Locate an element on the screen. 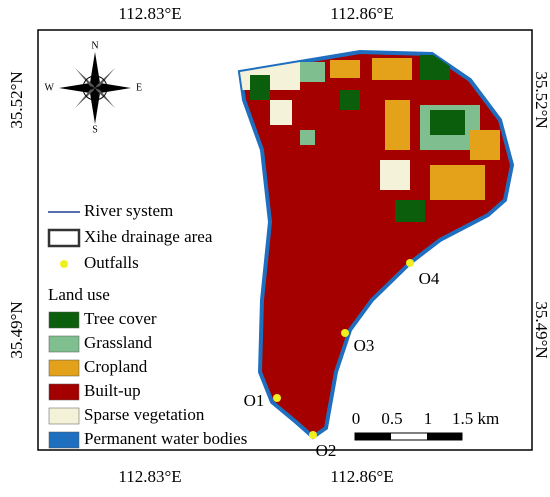  compass-e: E is located at coordinates (139, 87).